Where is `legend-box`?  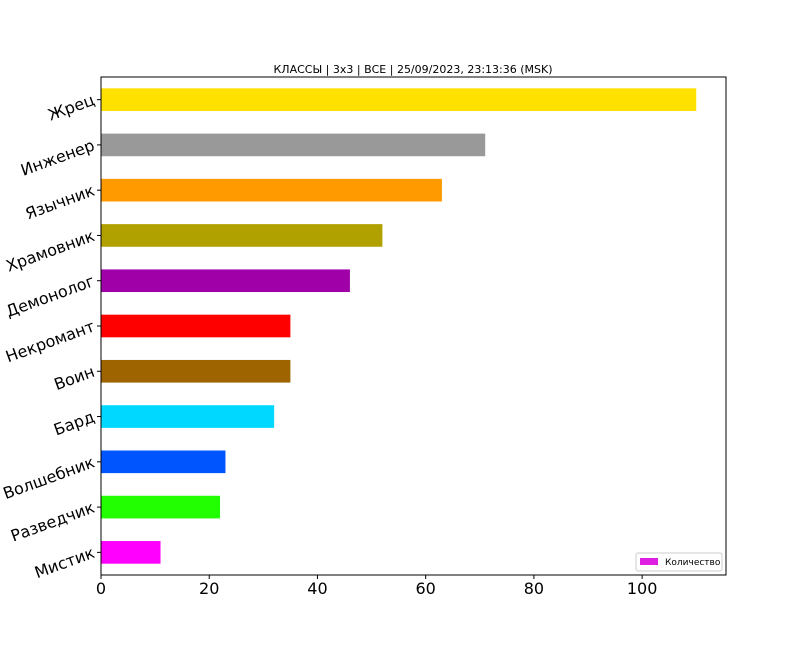 legend-box is located at coordinates (679, 562).